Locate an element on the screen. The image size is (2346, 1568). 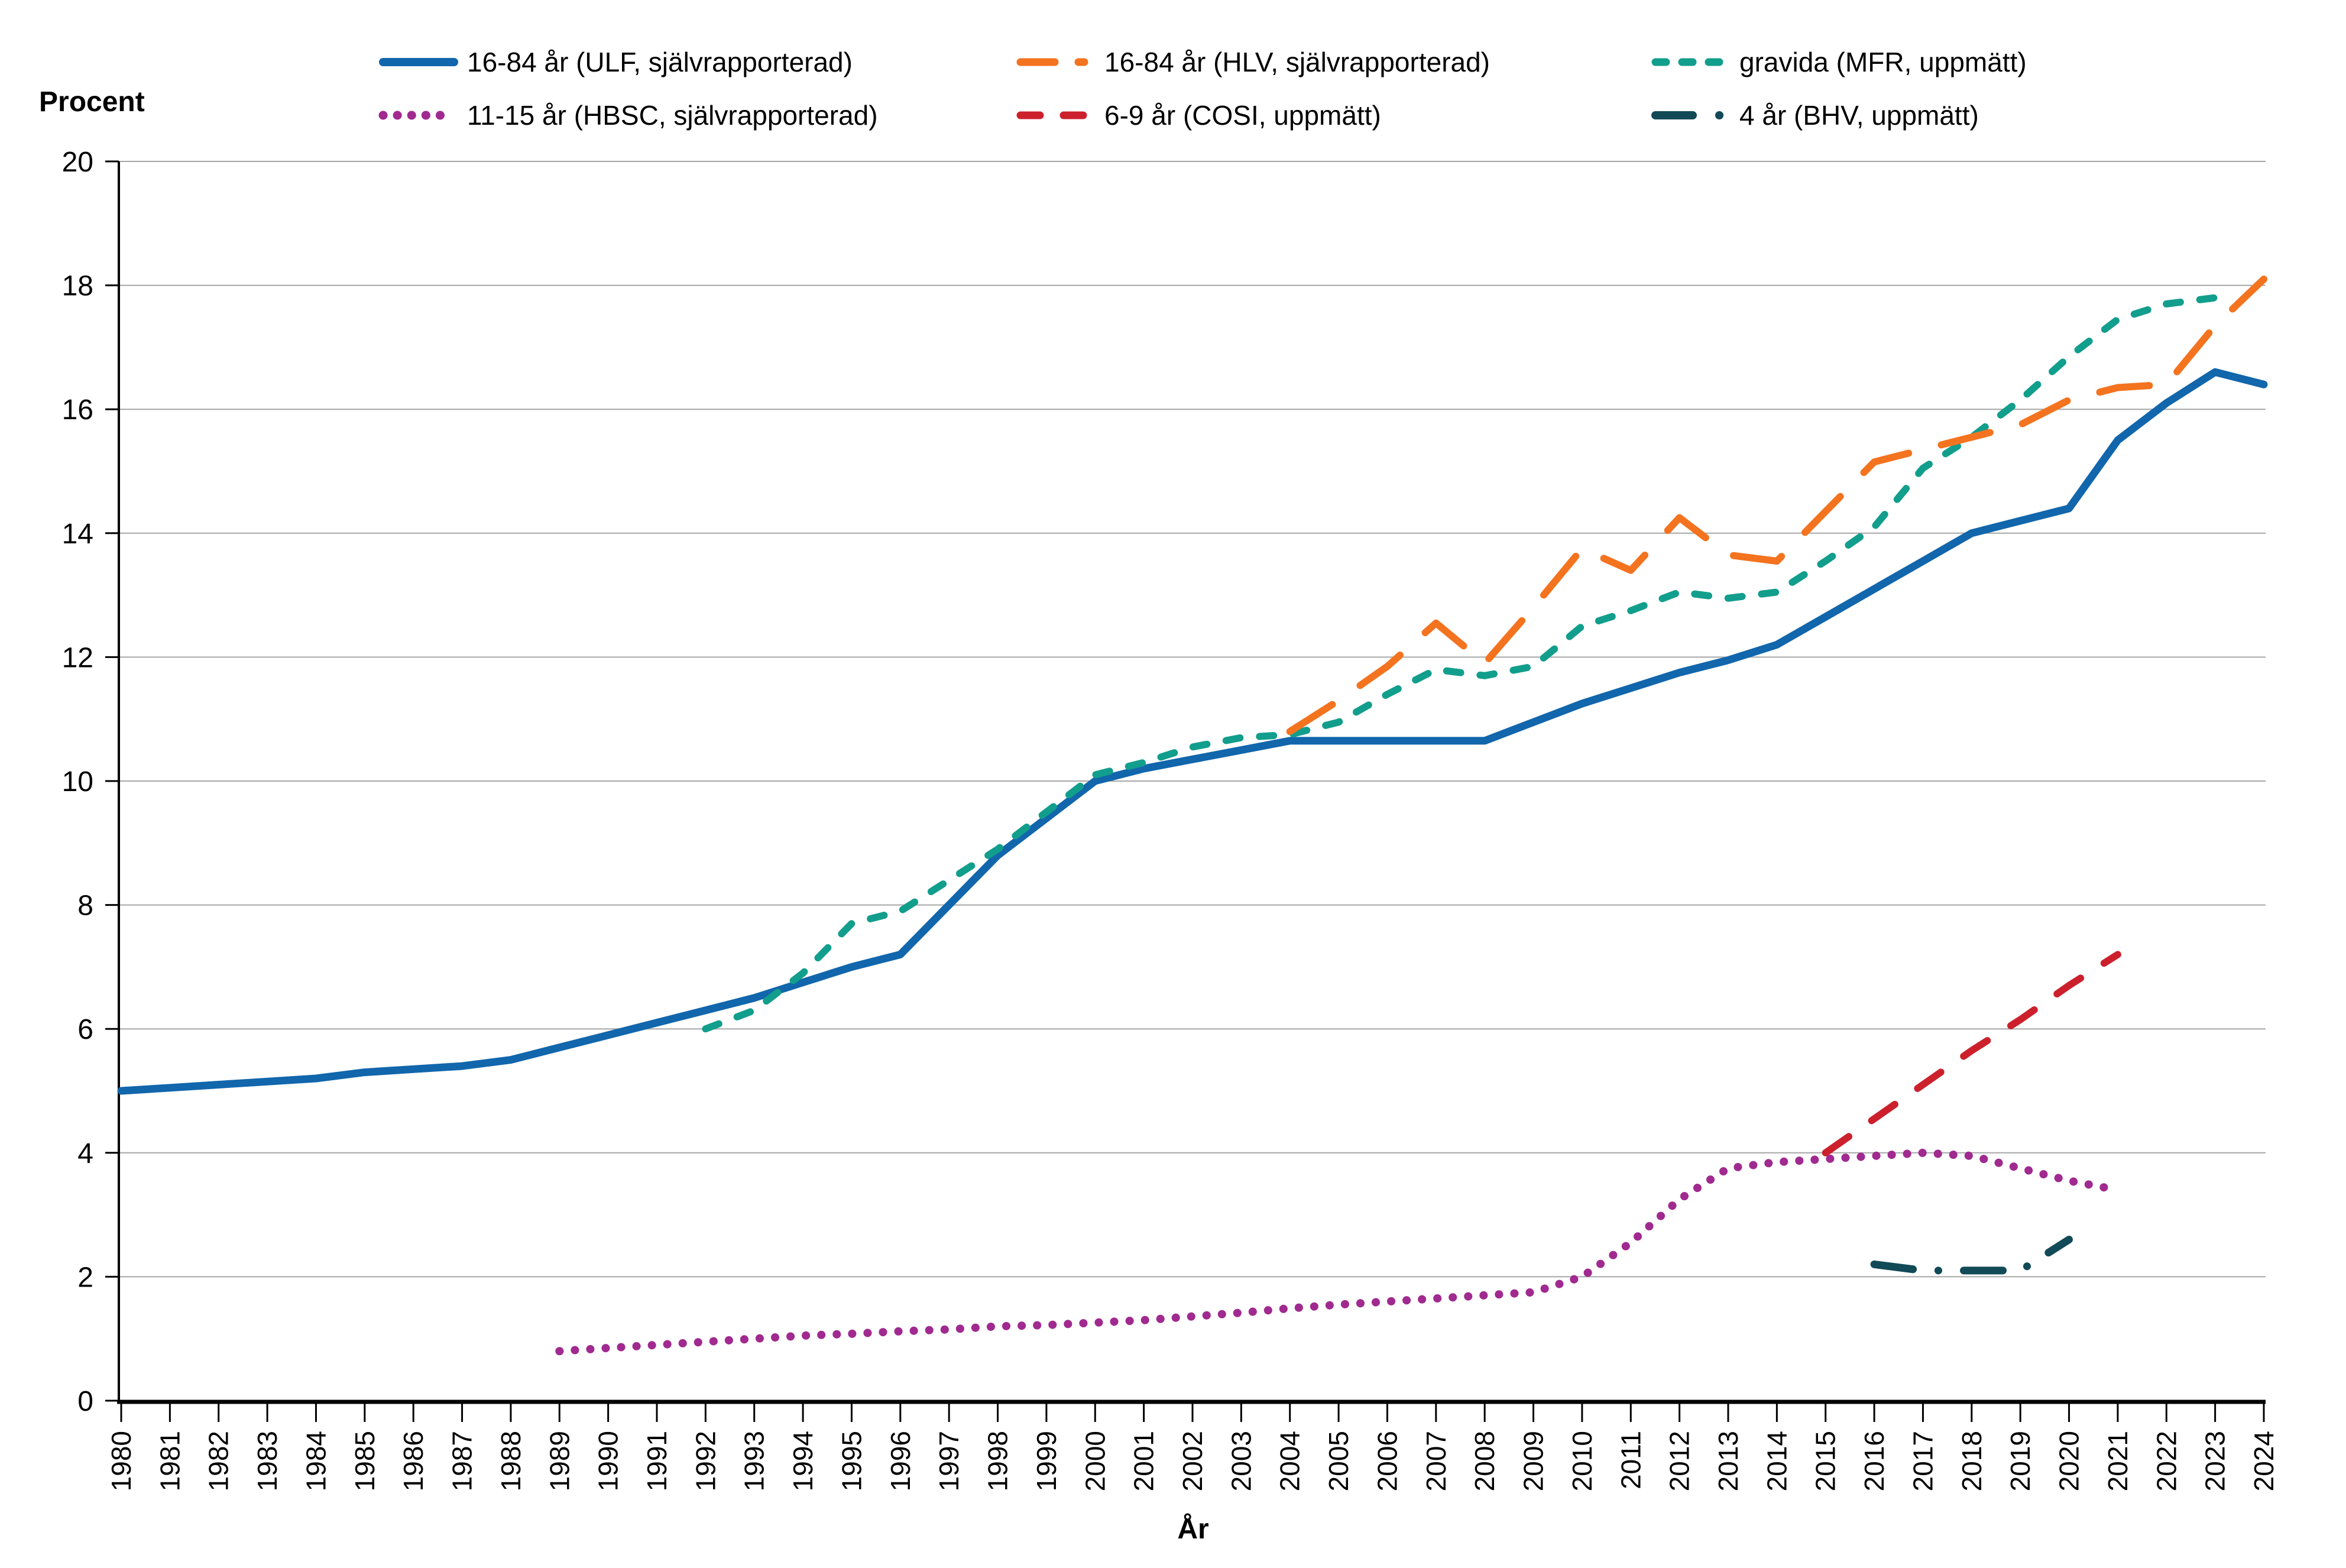
y-axis: 0 2 4 6 8 10 12 14 16 18 20 is located at coordinates (91, 782).